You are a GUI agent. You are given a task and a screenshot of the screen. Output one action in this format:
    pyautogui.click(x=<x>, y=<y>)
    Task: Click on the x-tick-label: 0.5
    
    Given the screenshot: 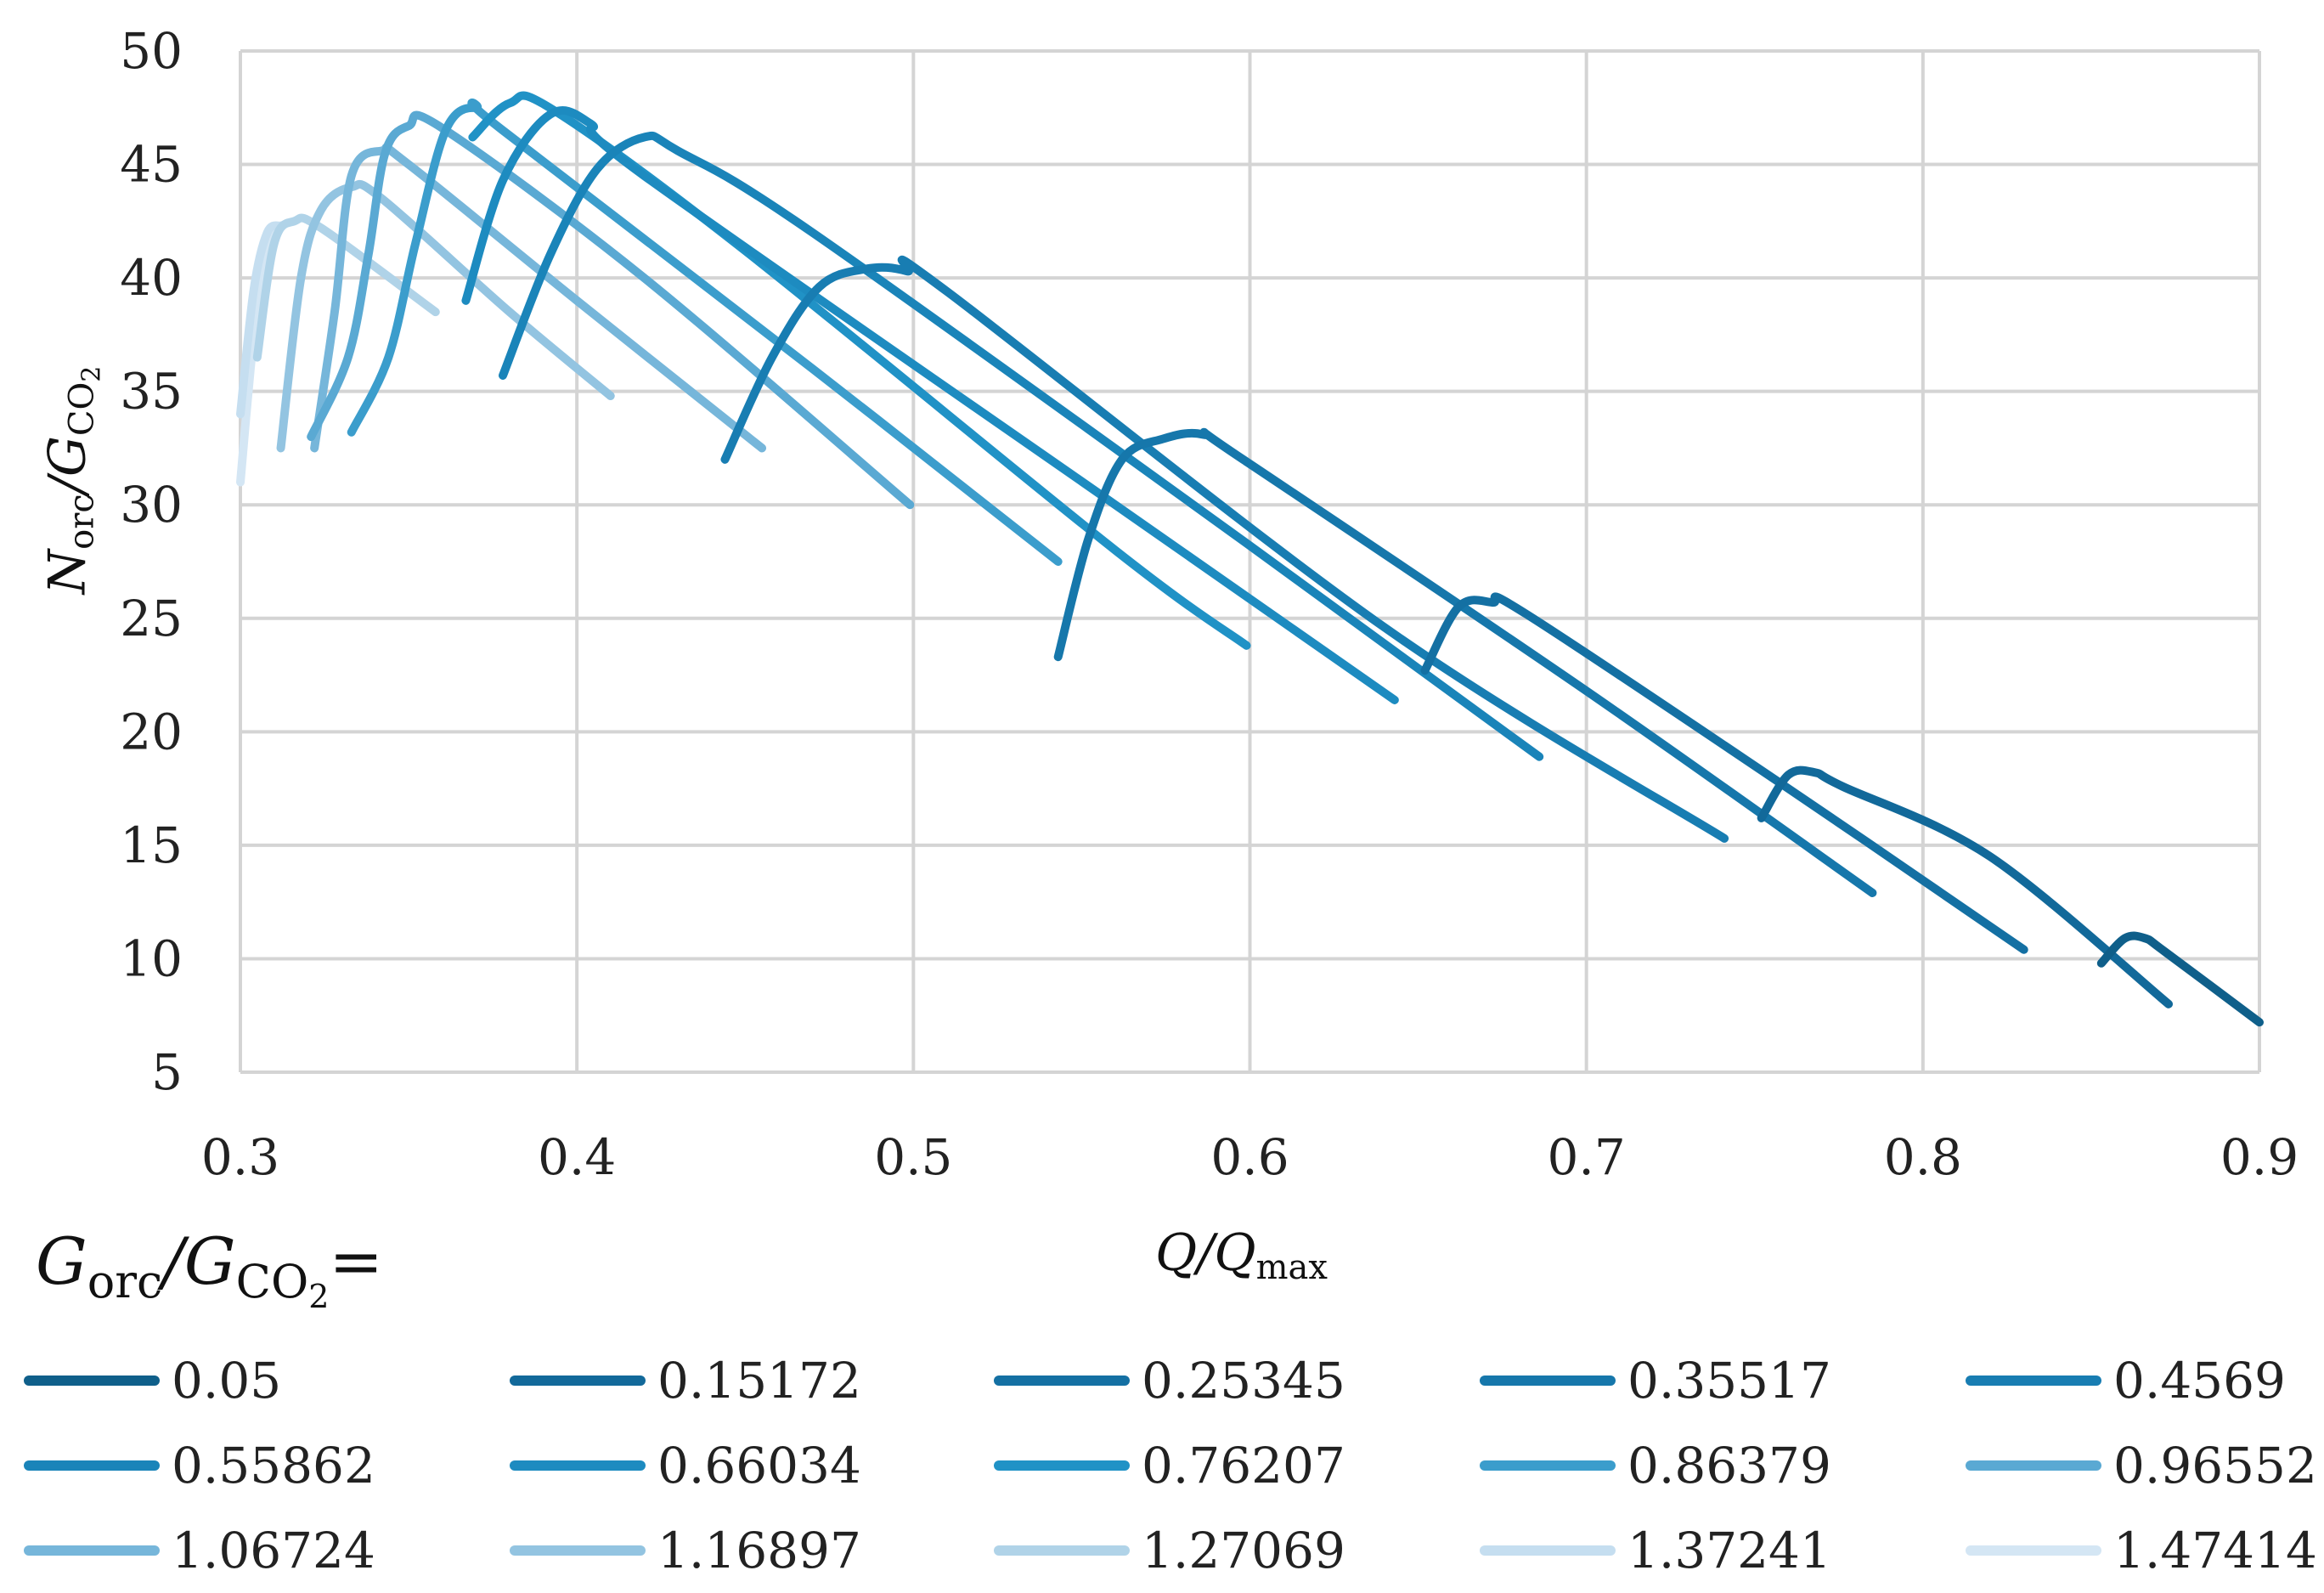 What is the action you would take?
    pyautogui.click(x=913, y=1157)
    